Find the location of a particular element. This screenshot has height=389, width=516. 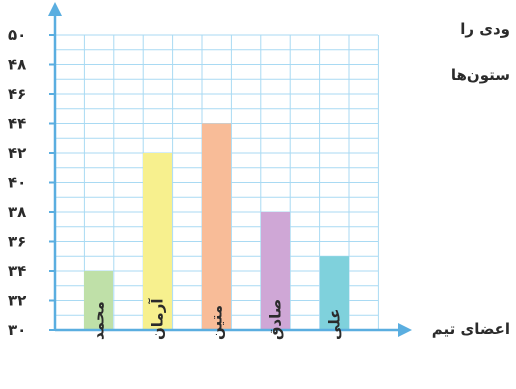

y-tick-label: ۴۲ is located at coordinates (17, 153).